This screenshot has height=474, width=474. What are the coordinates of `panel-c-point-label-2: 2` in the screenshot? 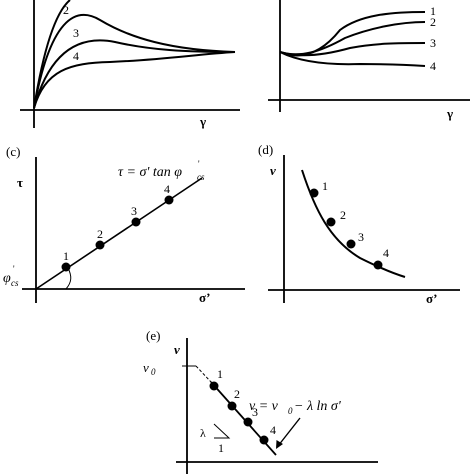 It's located at (100, 234).